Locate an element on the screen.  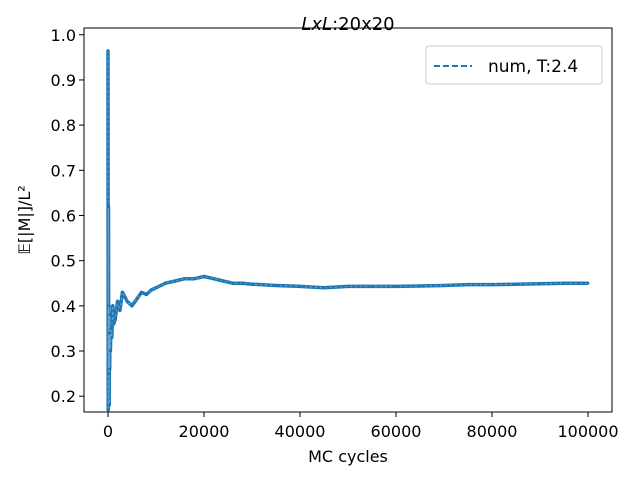
y-tick-label: 1.0 is located at coordinates (63, 35).